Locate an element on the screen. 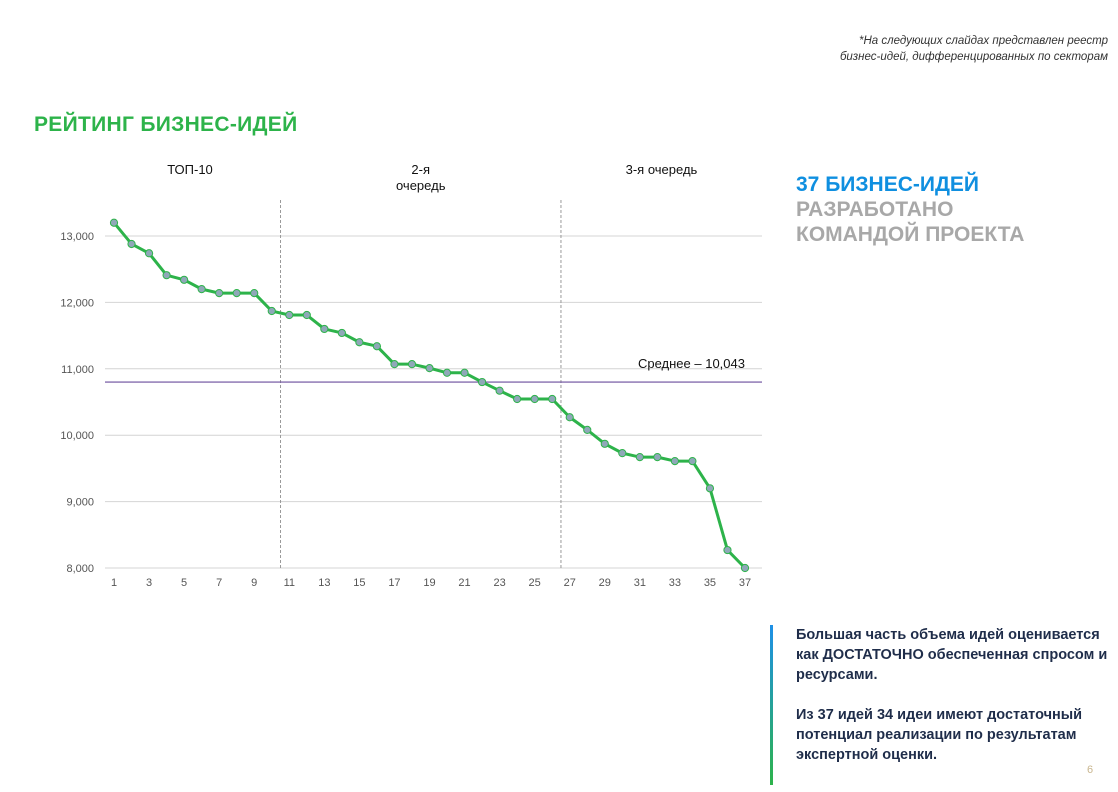 The width and height of the screenshot is (1118, 792). x-tick-label: 17 is located at coordinates (394, 583).